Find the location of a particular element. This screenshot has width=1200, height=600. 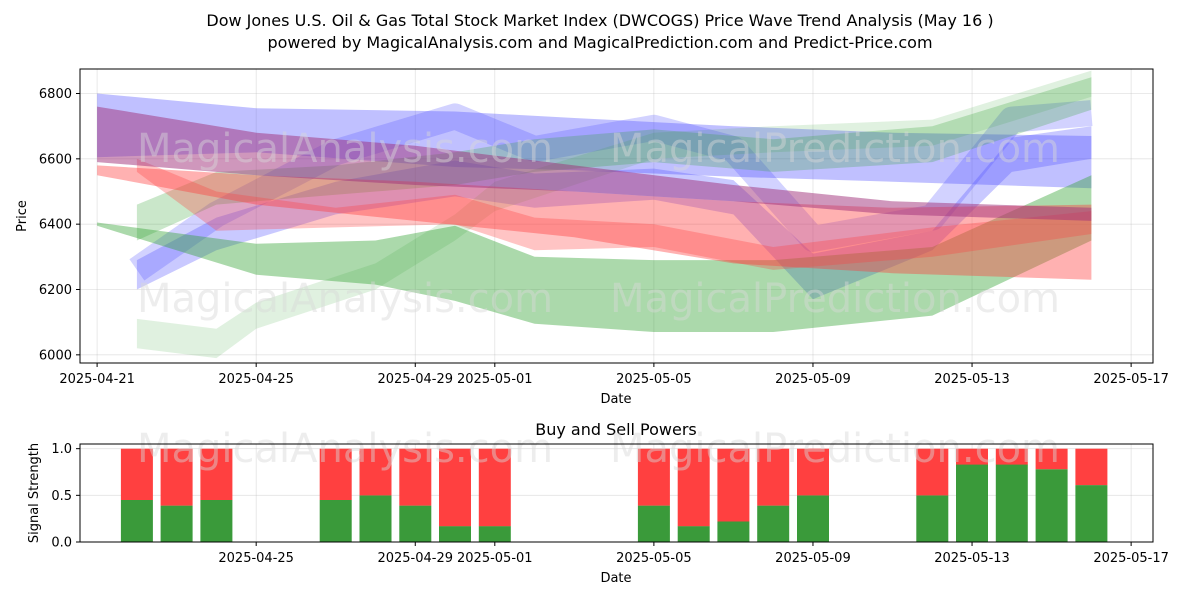

price-x-tick-label: 2025-05-17 is located at coordinates (1131, 379).